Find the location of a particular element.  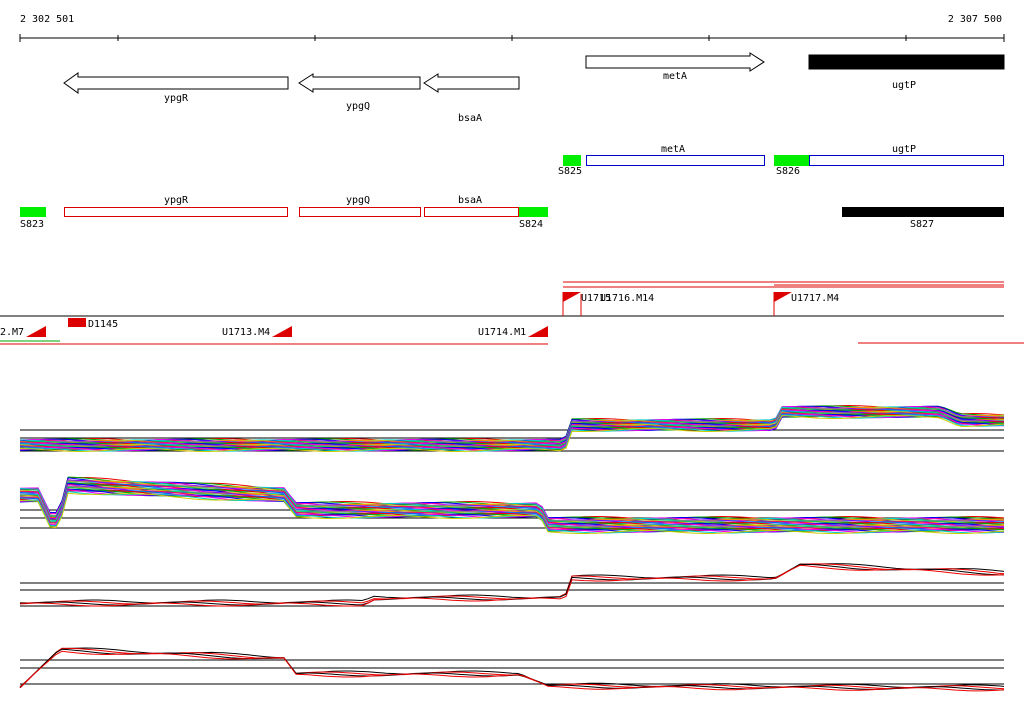

ruler is located at coordinates (512, 38).